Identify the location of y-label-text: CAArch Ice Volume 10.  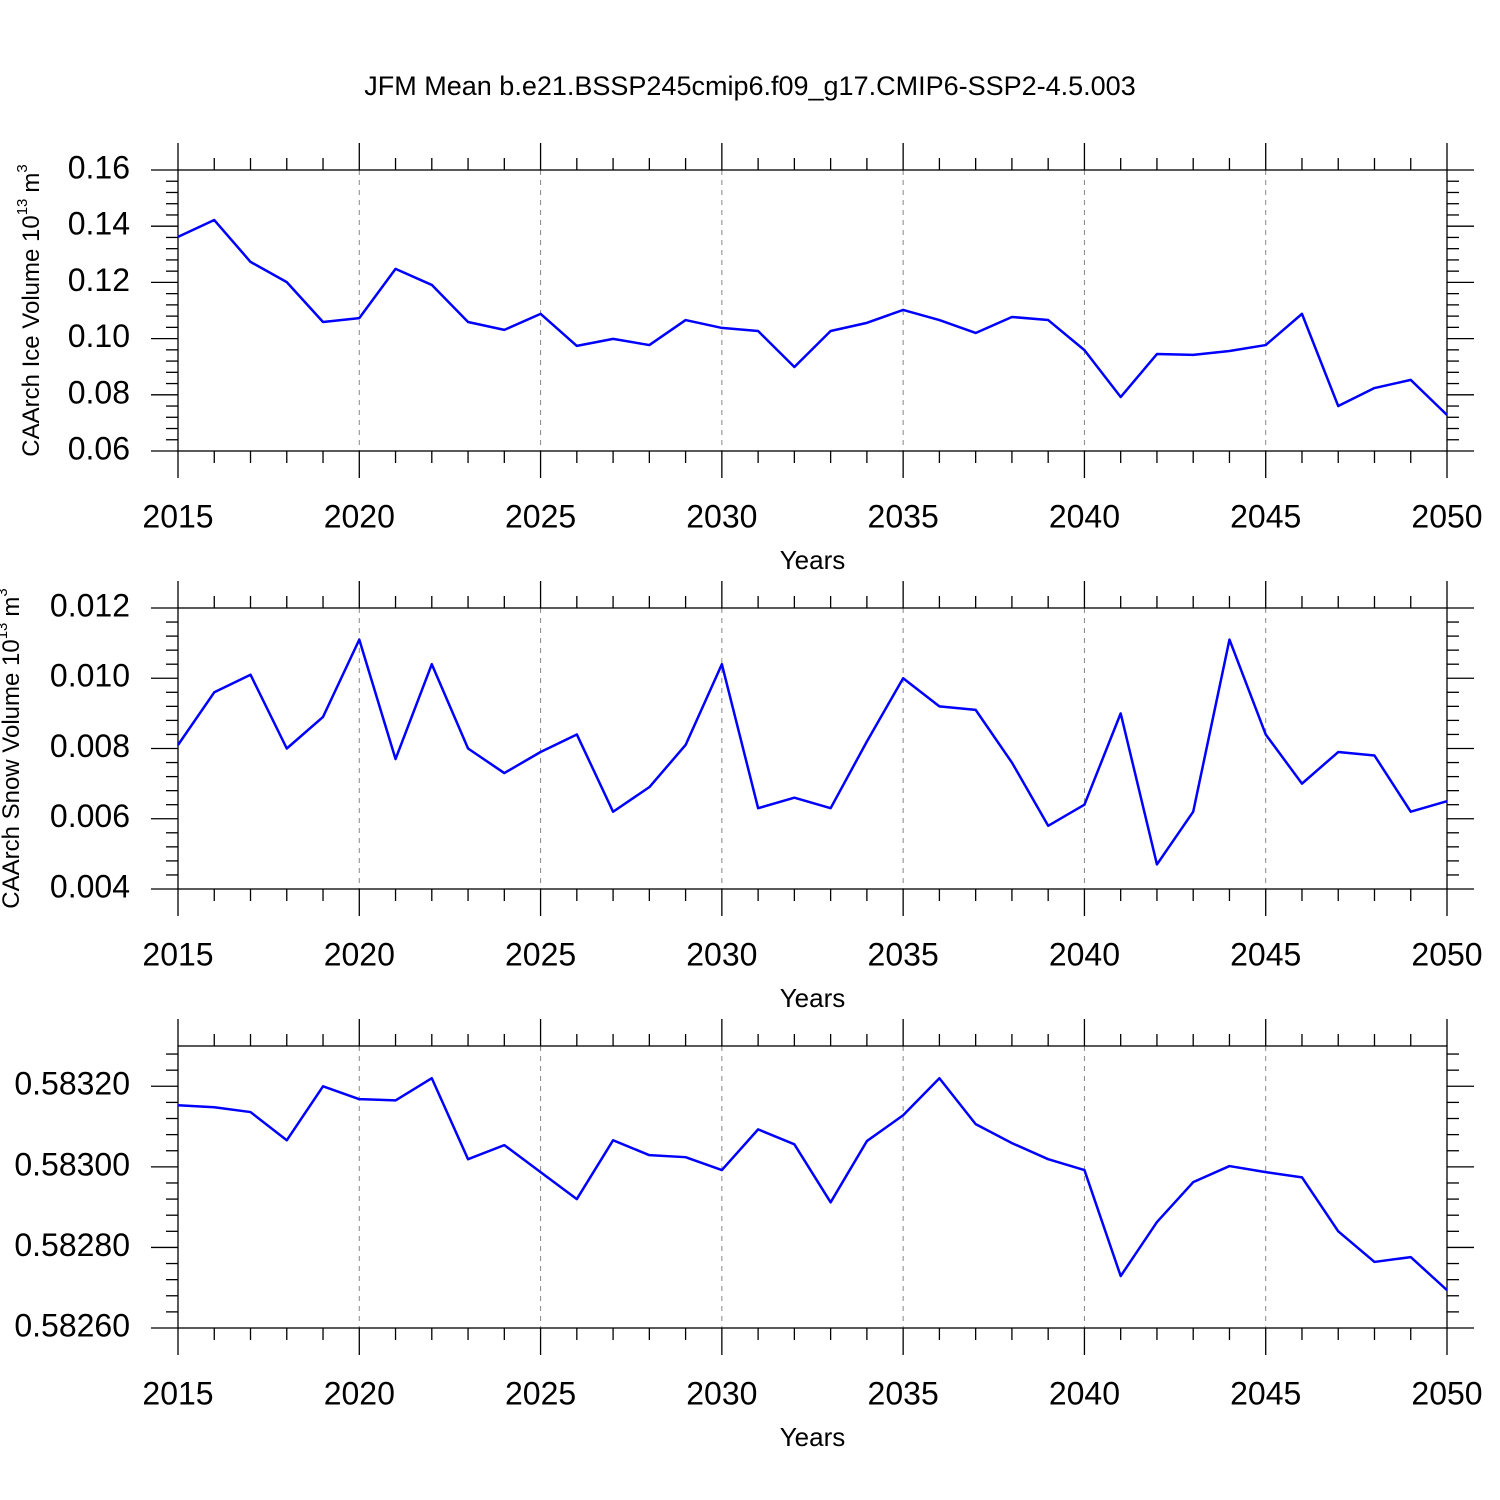
(31, 335).